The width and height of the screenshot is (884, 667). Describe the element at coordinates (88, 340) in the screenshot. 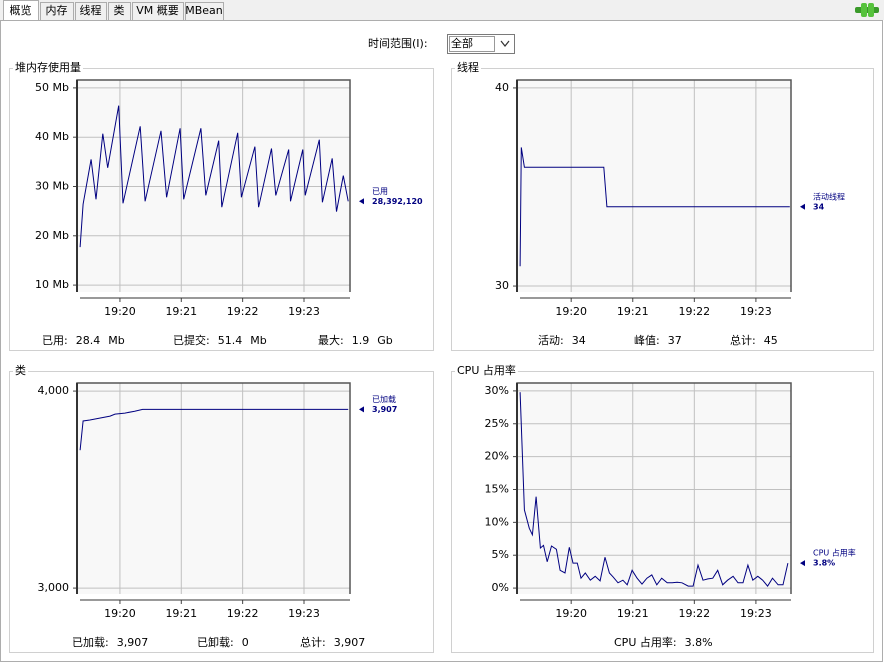

I see `stat-value: 28.4` at that location.